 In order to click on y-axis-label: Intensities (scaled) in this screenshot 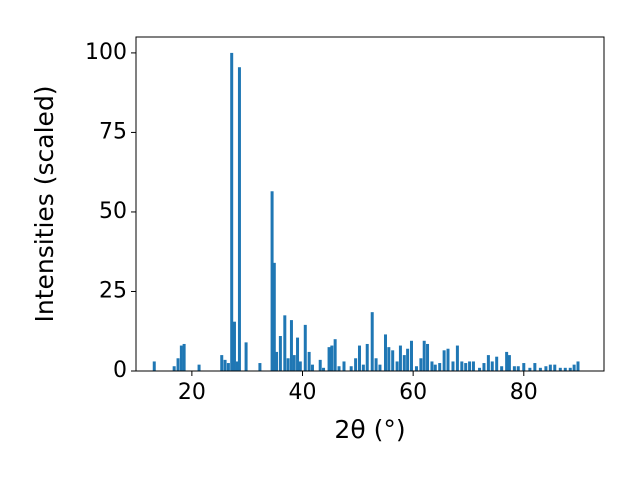, I will do `click(44, 203)`.